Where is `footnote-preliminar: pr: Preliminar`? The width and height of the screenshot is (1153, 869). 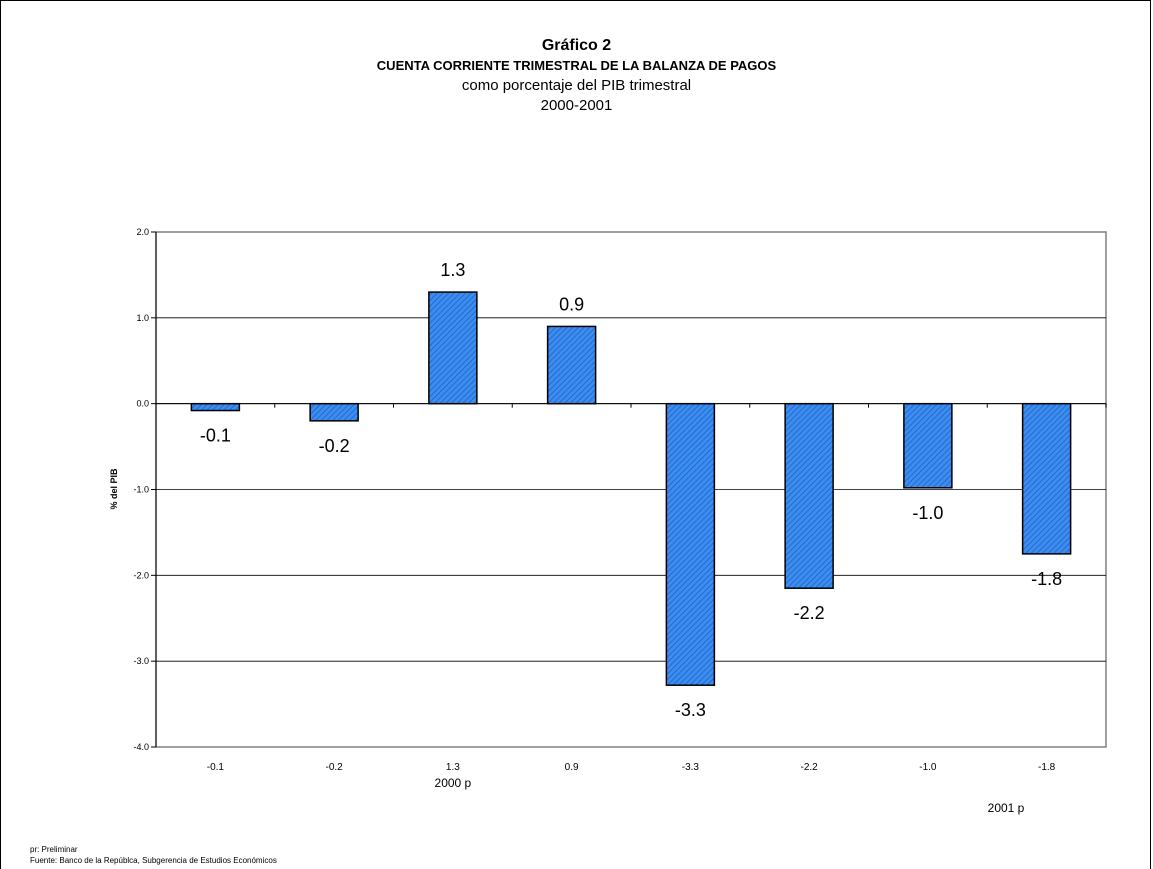
footnote-preliminar: pr: Preliminar is located at coordinates (54, 849).